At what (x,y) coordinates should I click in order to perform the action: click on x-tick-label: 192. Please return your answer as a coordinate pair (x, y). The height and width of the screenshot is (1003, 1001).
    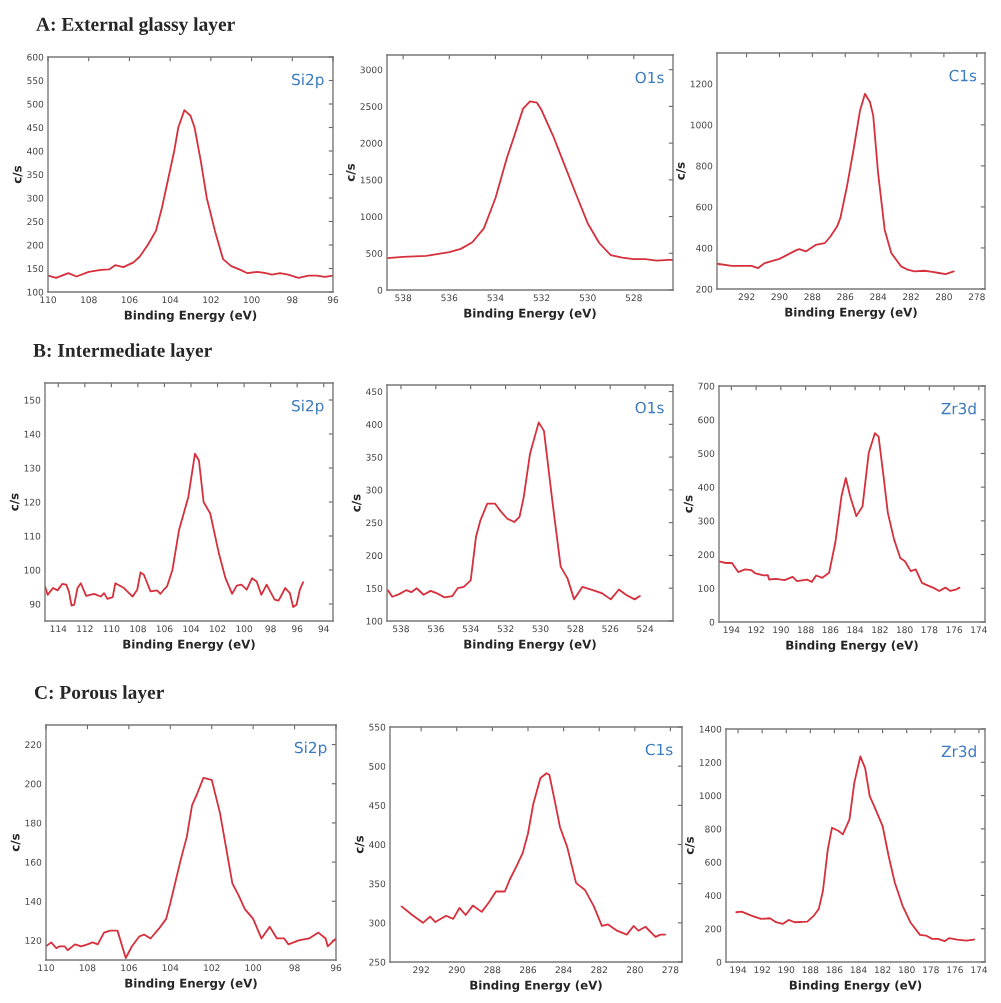
    Looking at the image, I should click on (762, 970).